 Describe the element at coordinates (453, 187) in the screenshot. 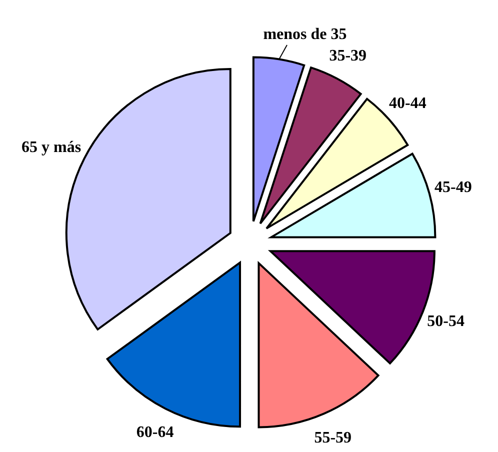

I see `slice-label: 45-49` at that location.